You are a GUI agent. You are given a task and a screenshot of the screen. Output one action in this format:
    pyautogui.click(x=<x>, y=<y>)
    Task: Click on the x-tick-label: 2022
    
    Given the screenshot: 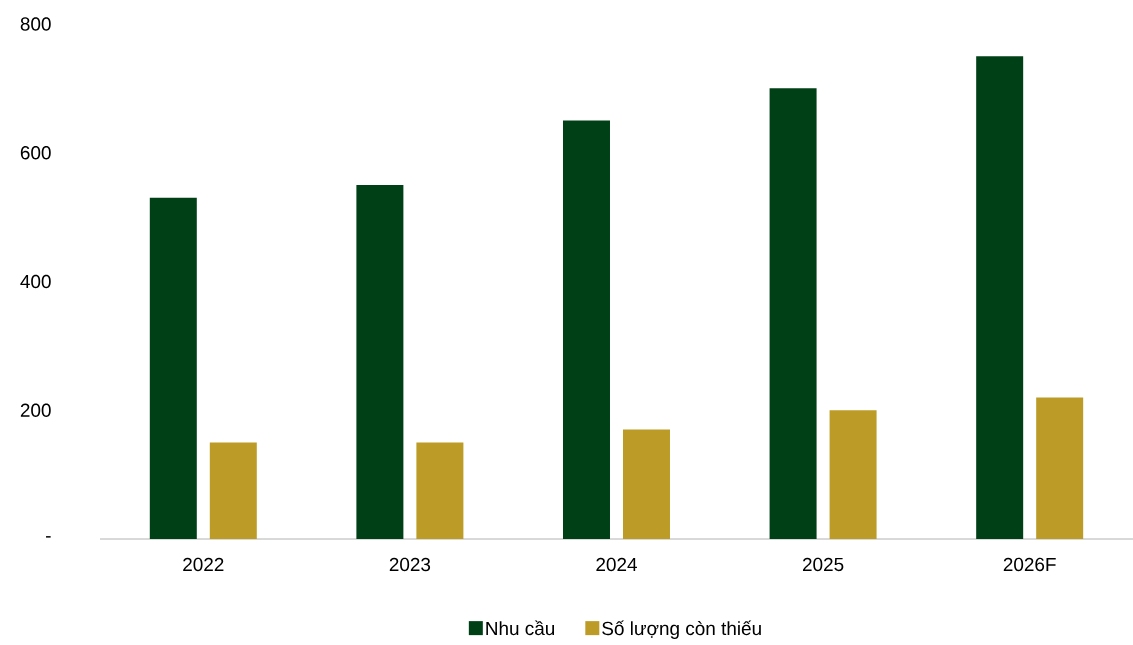 What is the action you would take?
    pyautogui.click(x=203, y=564)
    